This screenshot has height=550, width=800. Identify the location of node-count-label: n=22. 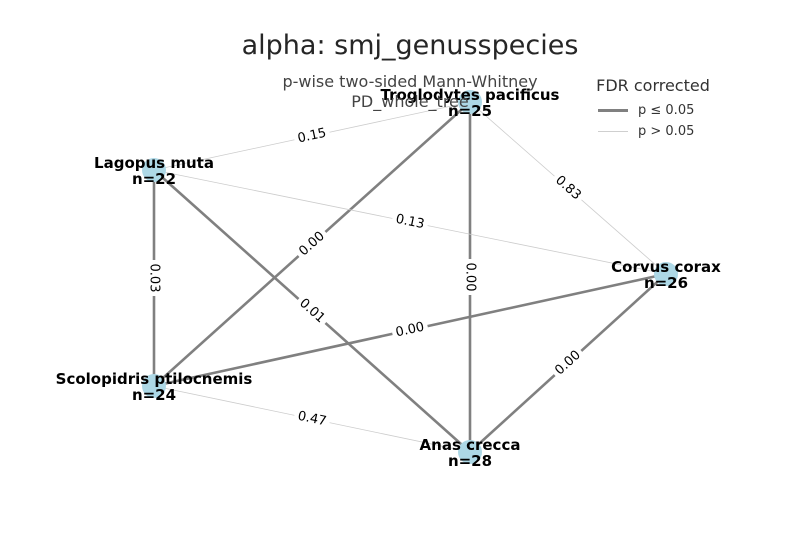
(154, 179).